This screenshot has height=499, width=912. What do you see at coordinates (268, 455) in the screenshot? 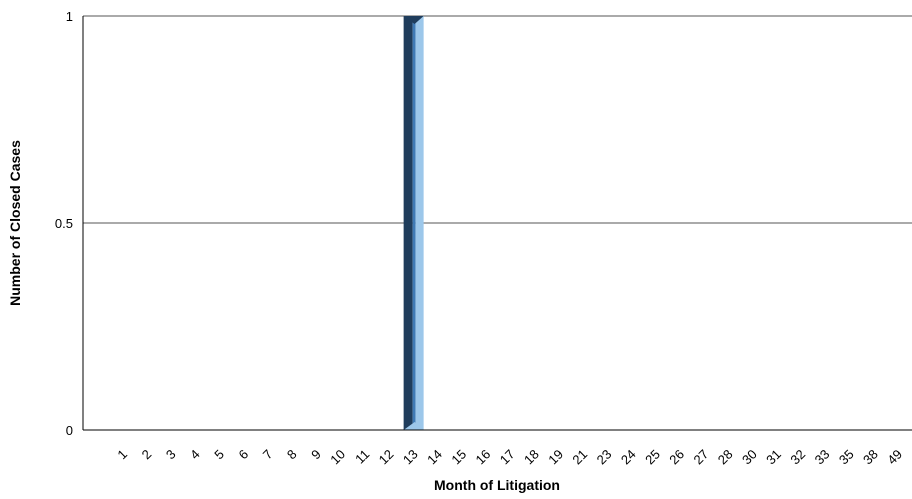
I see `x-tick-label: 7` at bounding box center [268, 455].